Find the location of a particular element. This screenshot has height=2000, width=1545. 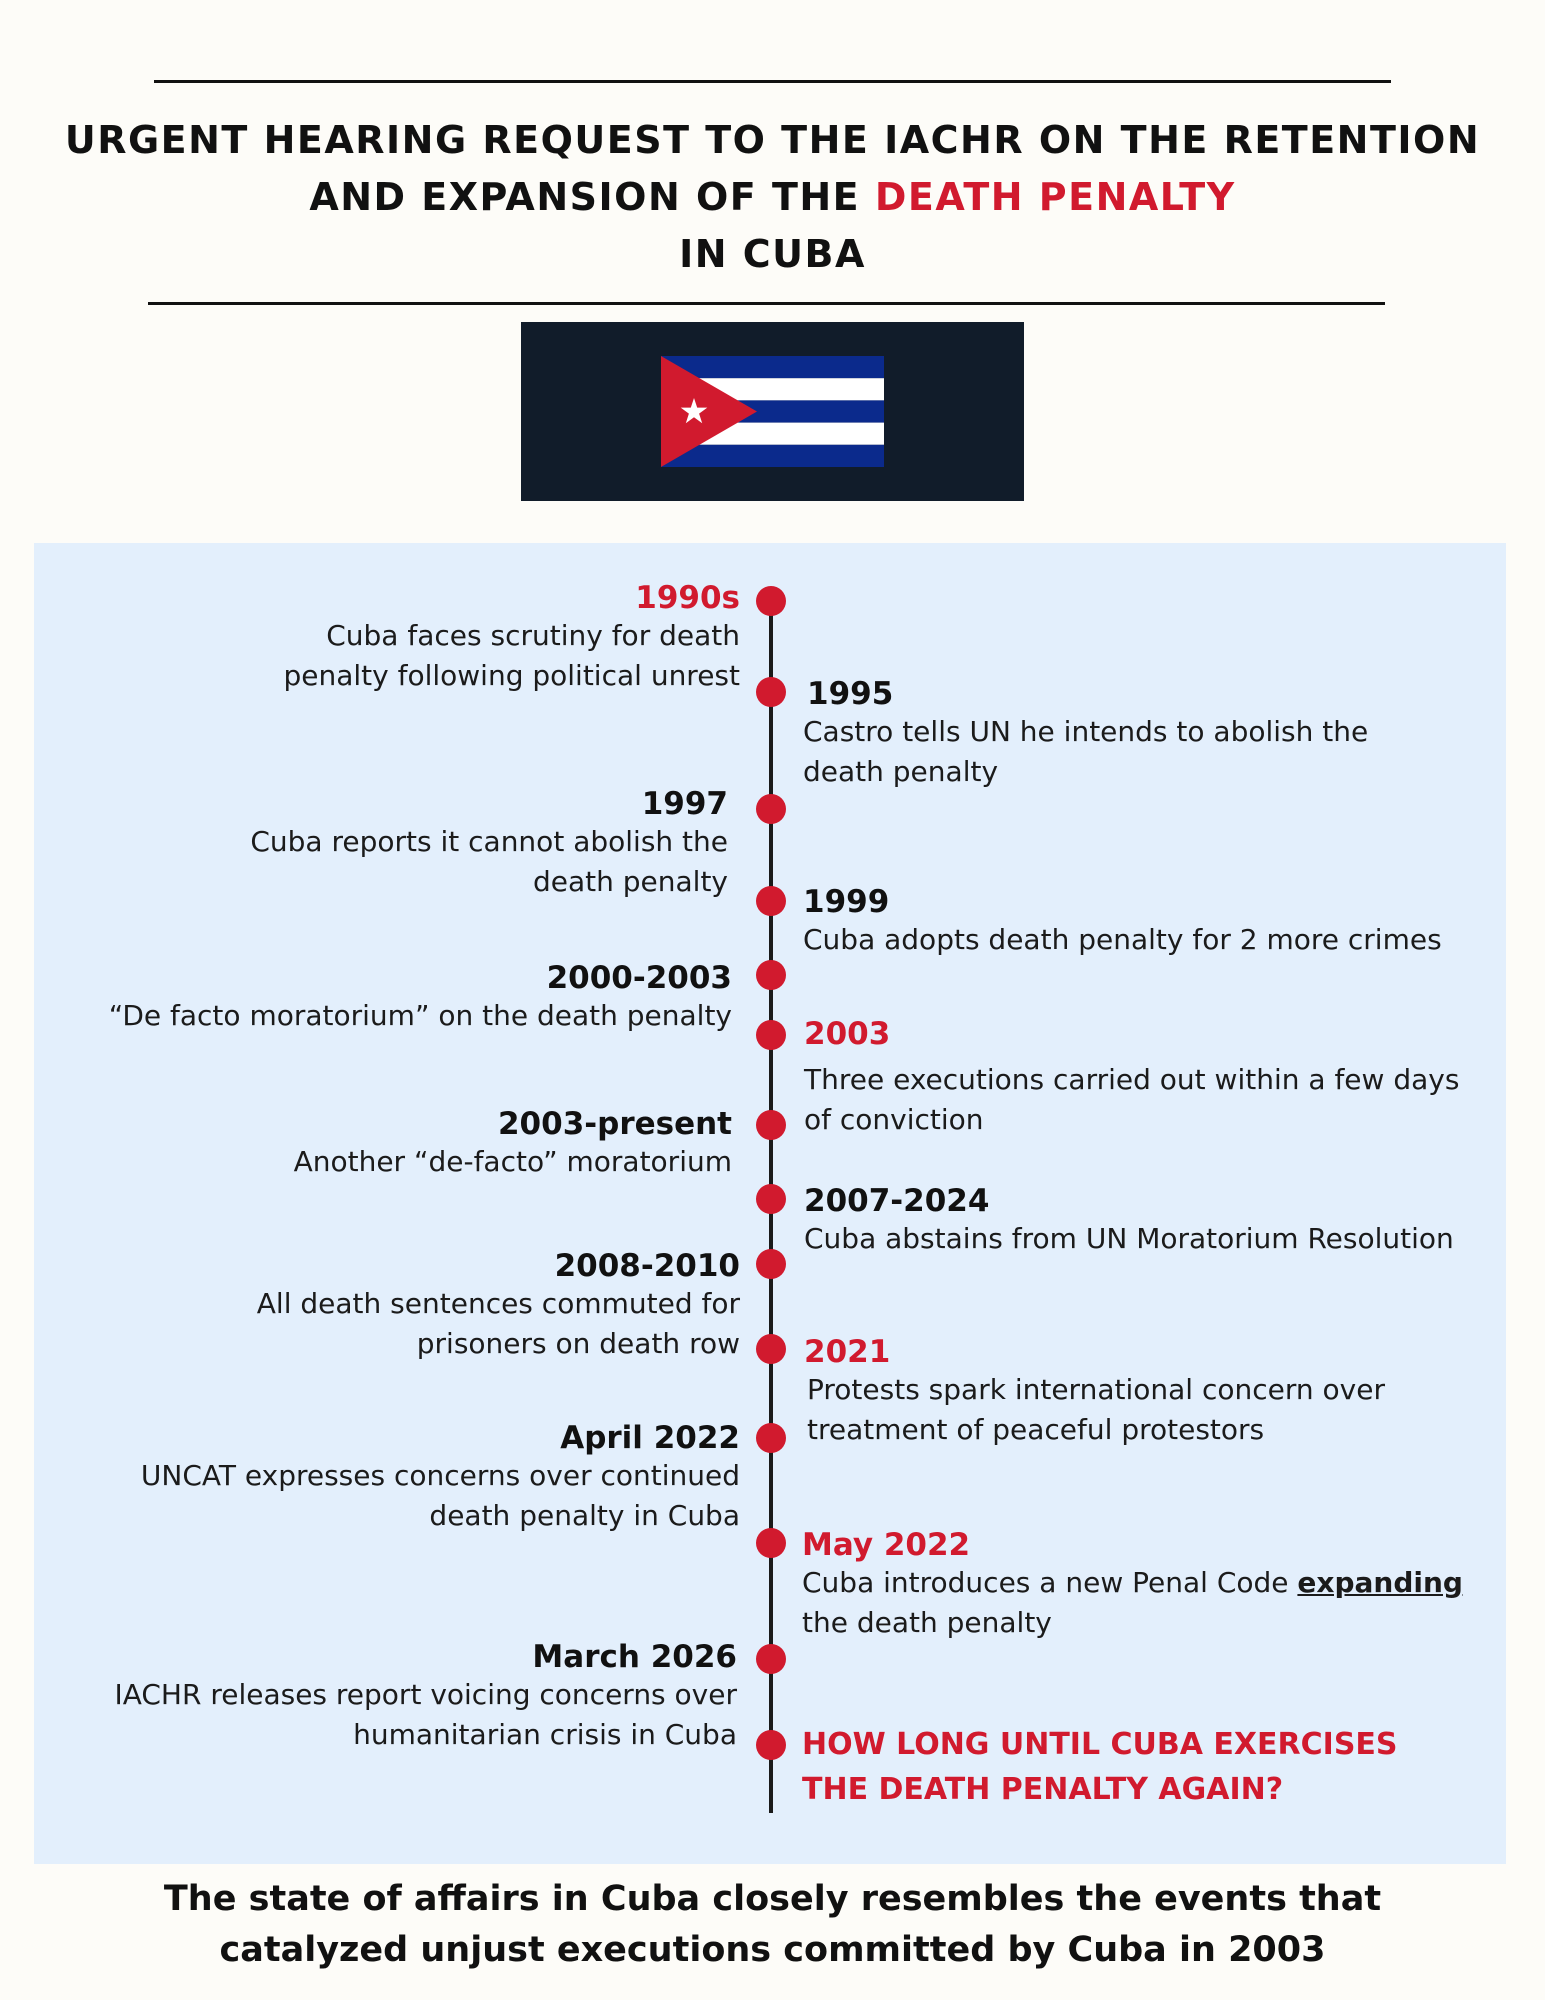

timeline-dot-2000-2003 is located at coordinates (771, 975).